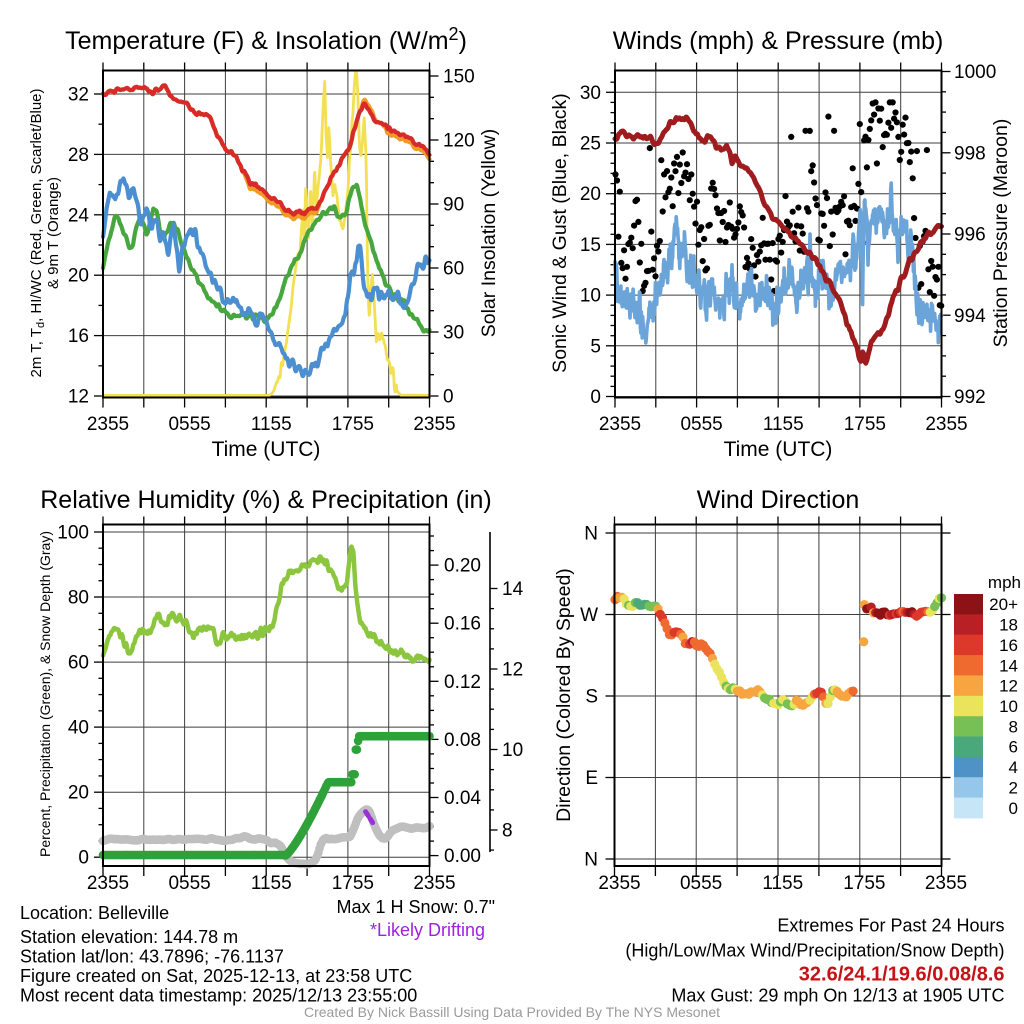  I want to click on svg-text: 18, so click(1008, 625).